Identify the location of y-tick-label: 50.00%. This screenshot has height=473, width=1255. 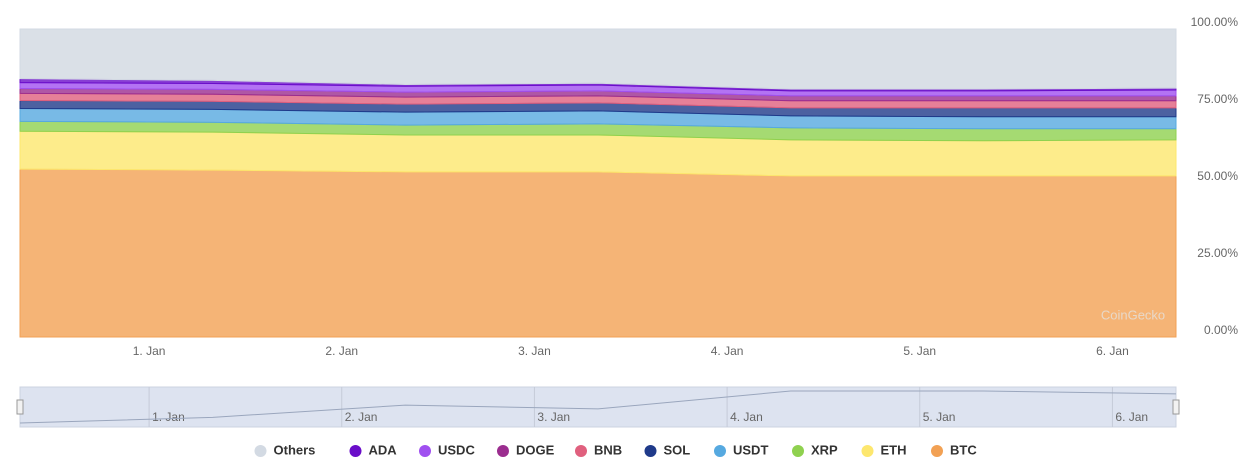
(1217, 176).